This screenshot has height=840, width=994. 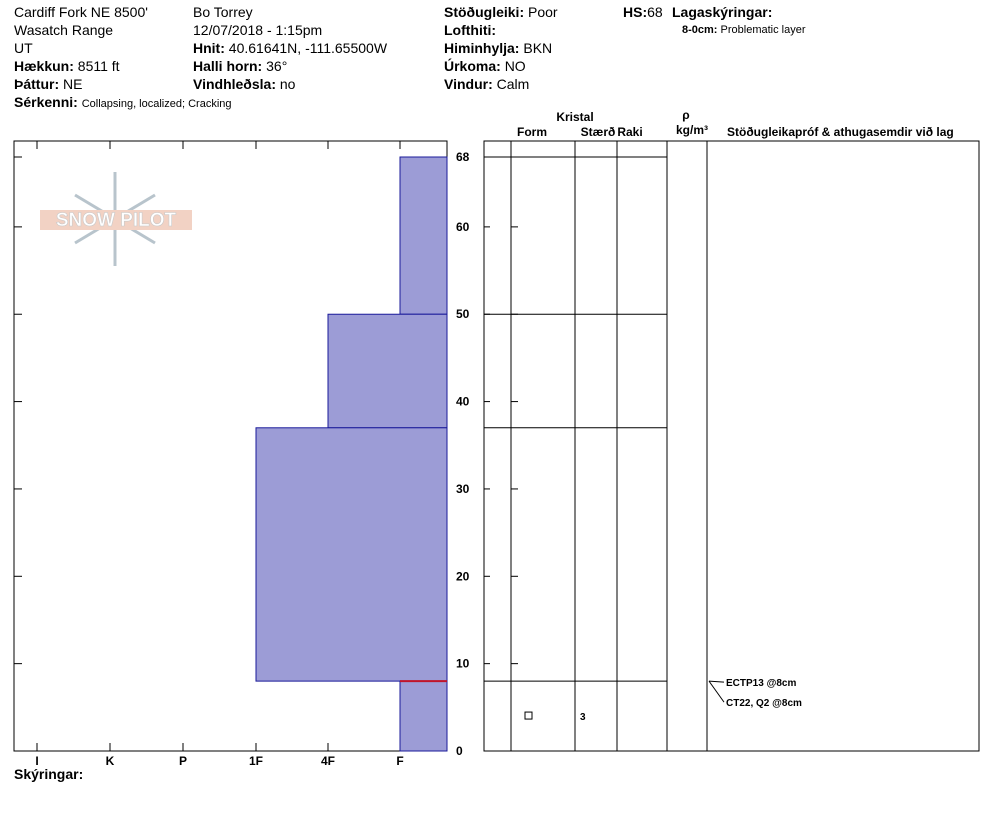 What do you see at coordinates (183, 761) in the screenshot?
I see `hardness-label: P` at bounding box center [183, 761].